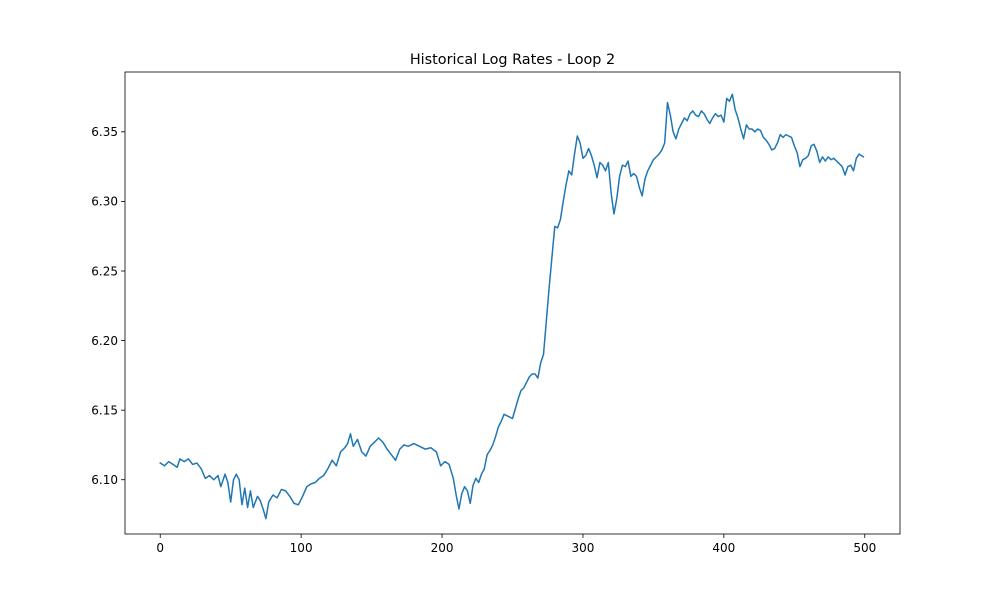 The image size is (1000, 600). Describe the element at coordinates (108, 306) in the screenshot. I see `y-axis: 6.10 6.15 6.20 6.25 6.30 6.35` at that location.